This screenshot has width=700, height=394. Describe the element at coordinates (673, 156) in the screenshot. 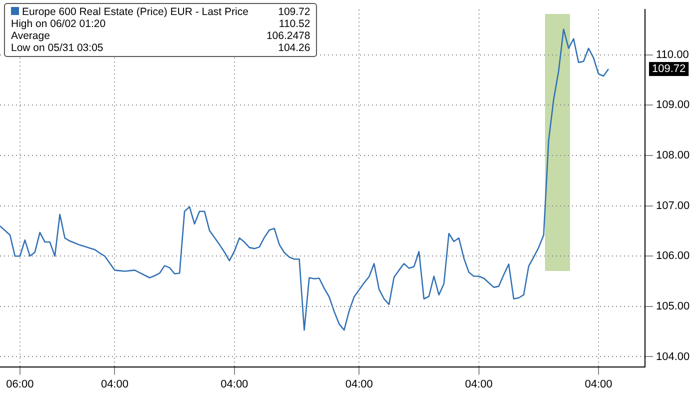

I see `y-tick-label: 108.00` at that location.